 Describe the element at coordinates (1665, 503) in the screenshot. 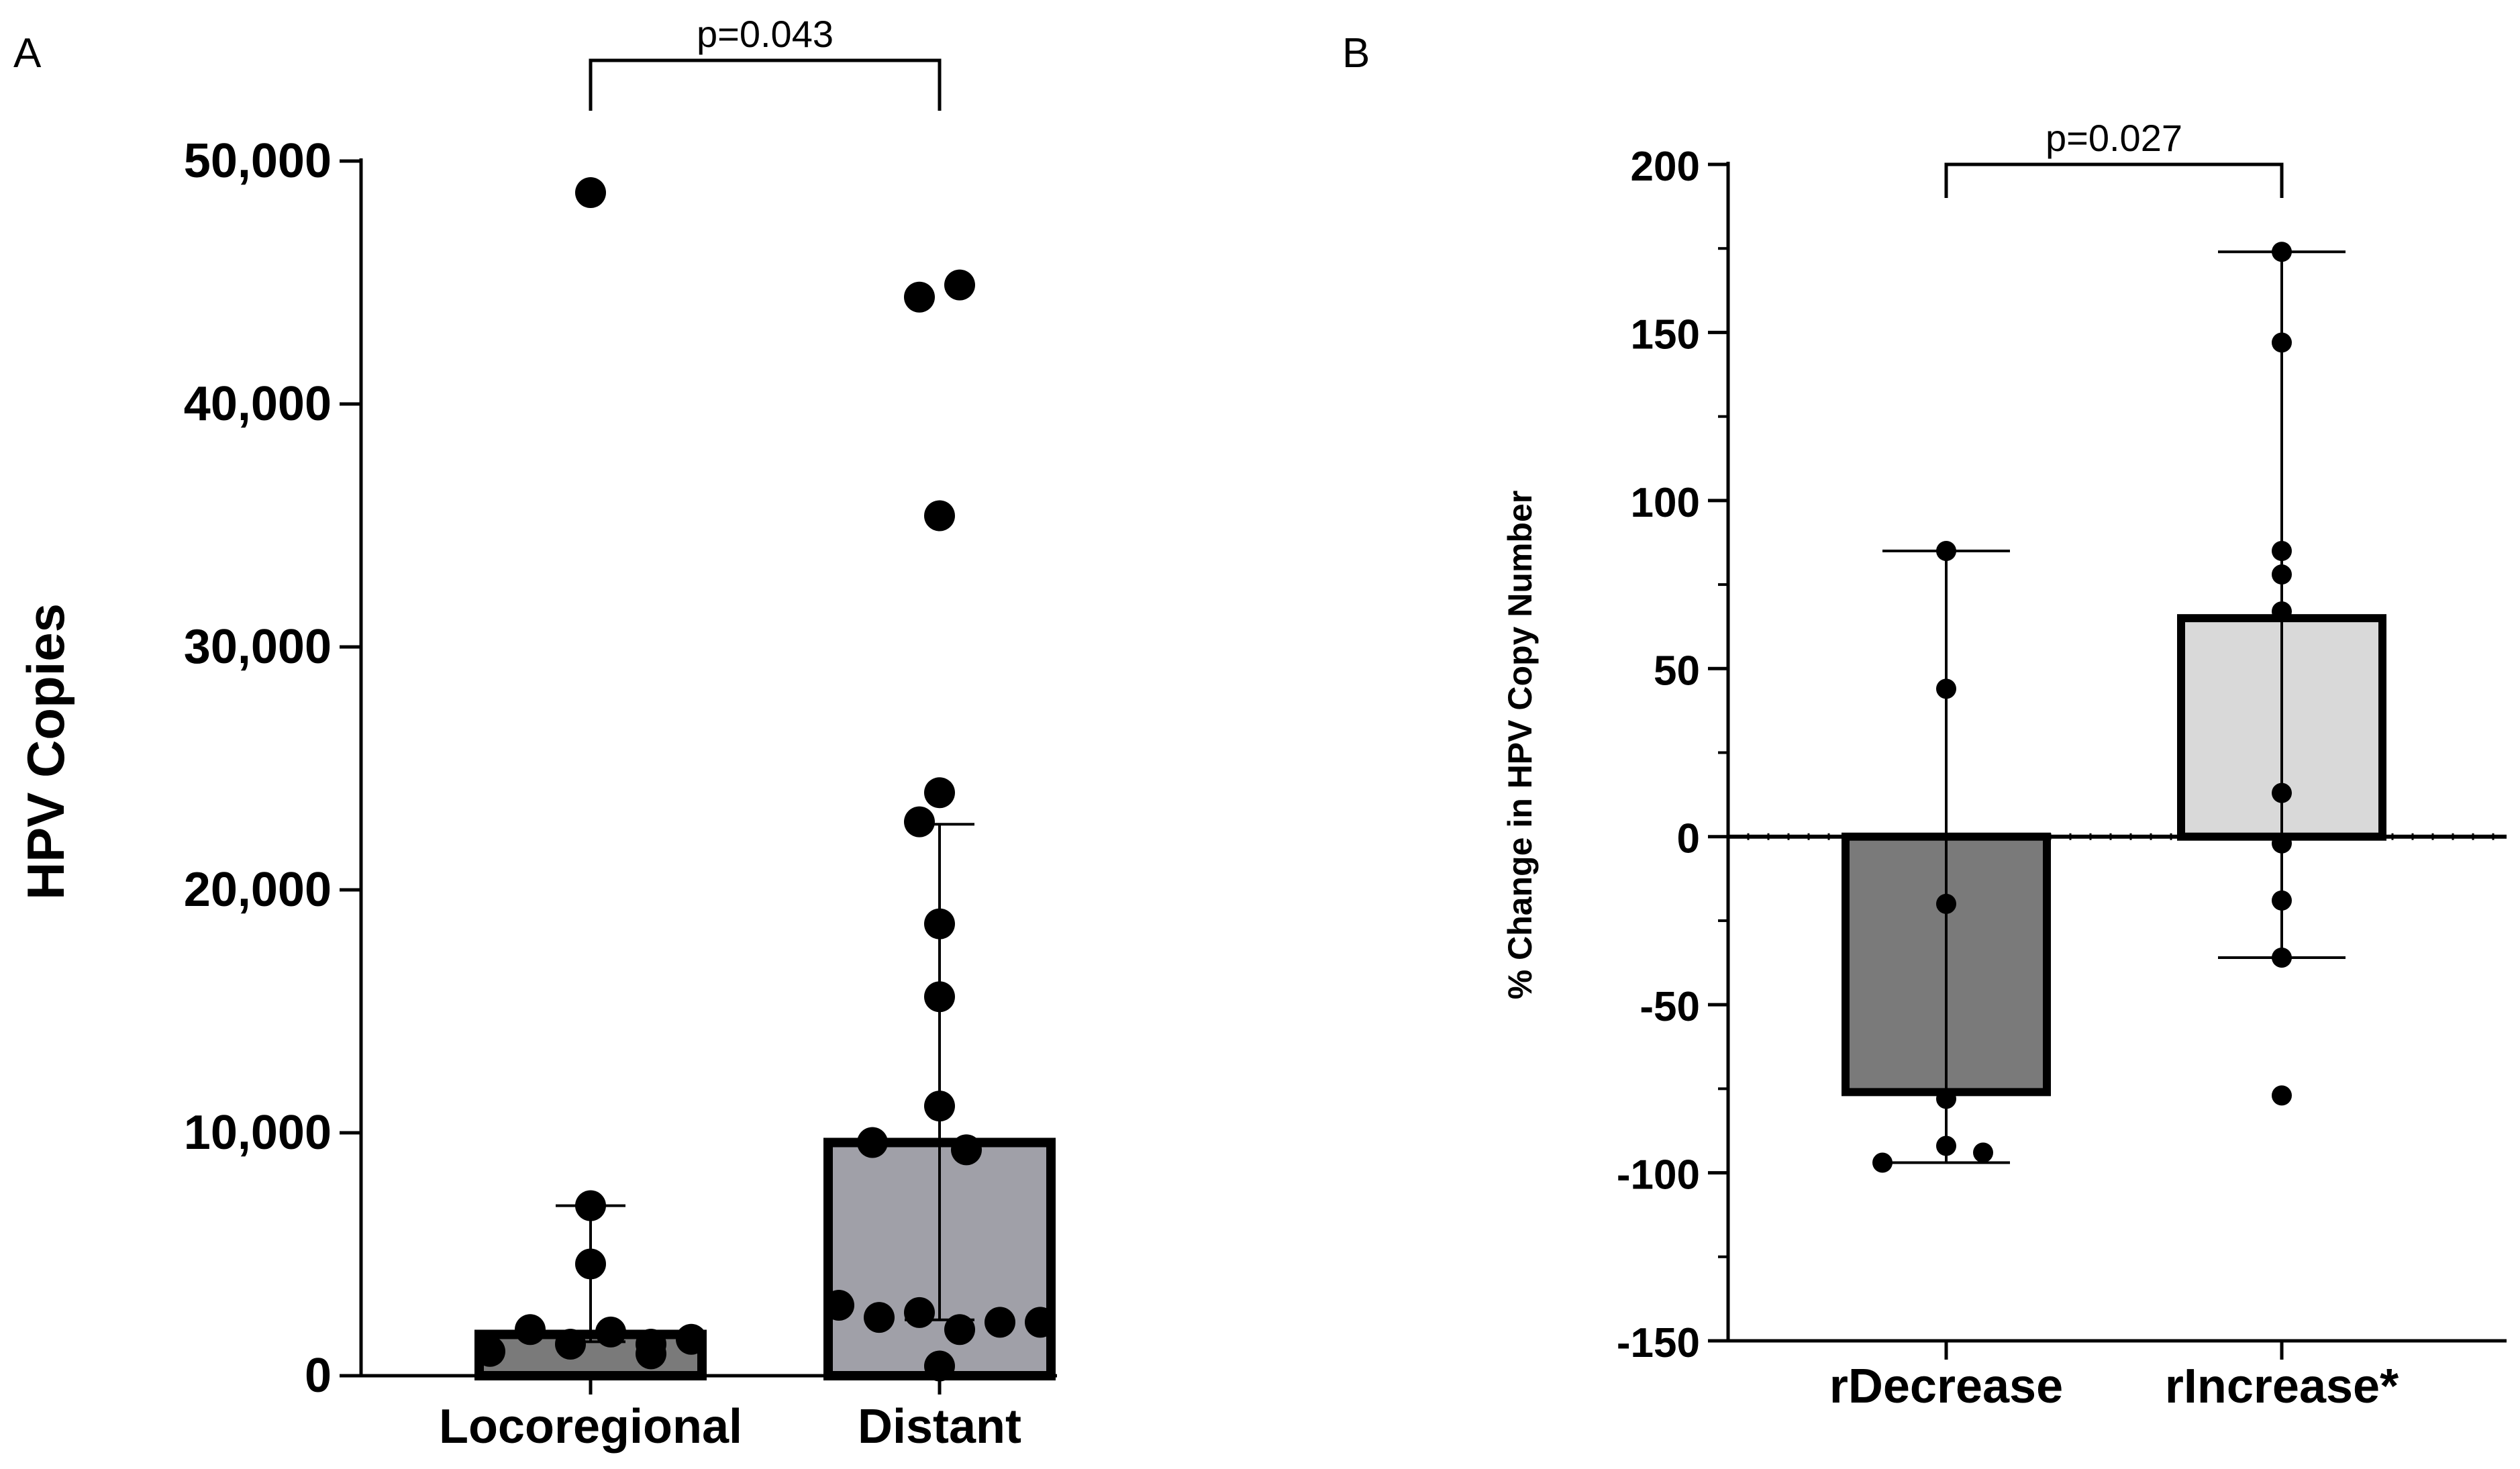

I see `b-y-tick-label: 100` at that location.